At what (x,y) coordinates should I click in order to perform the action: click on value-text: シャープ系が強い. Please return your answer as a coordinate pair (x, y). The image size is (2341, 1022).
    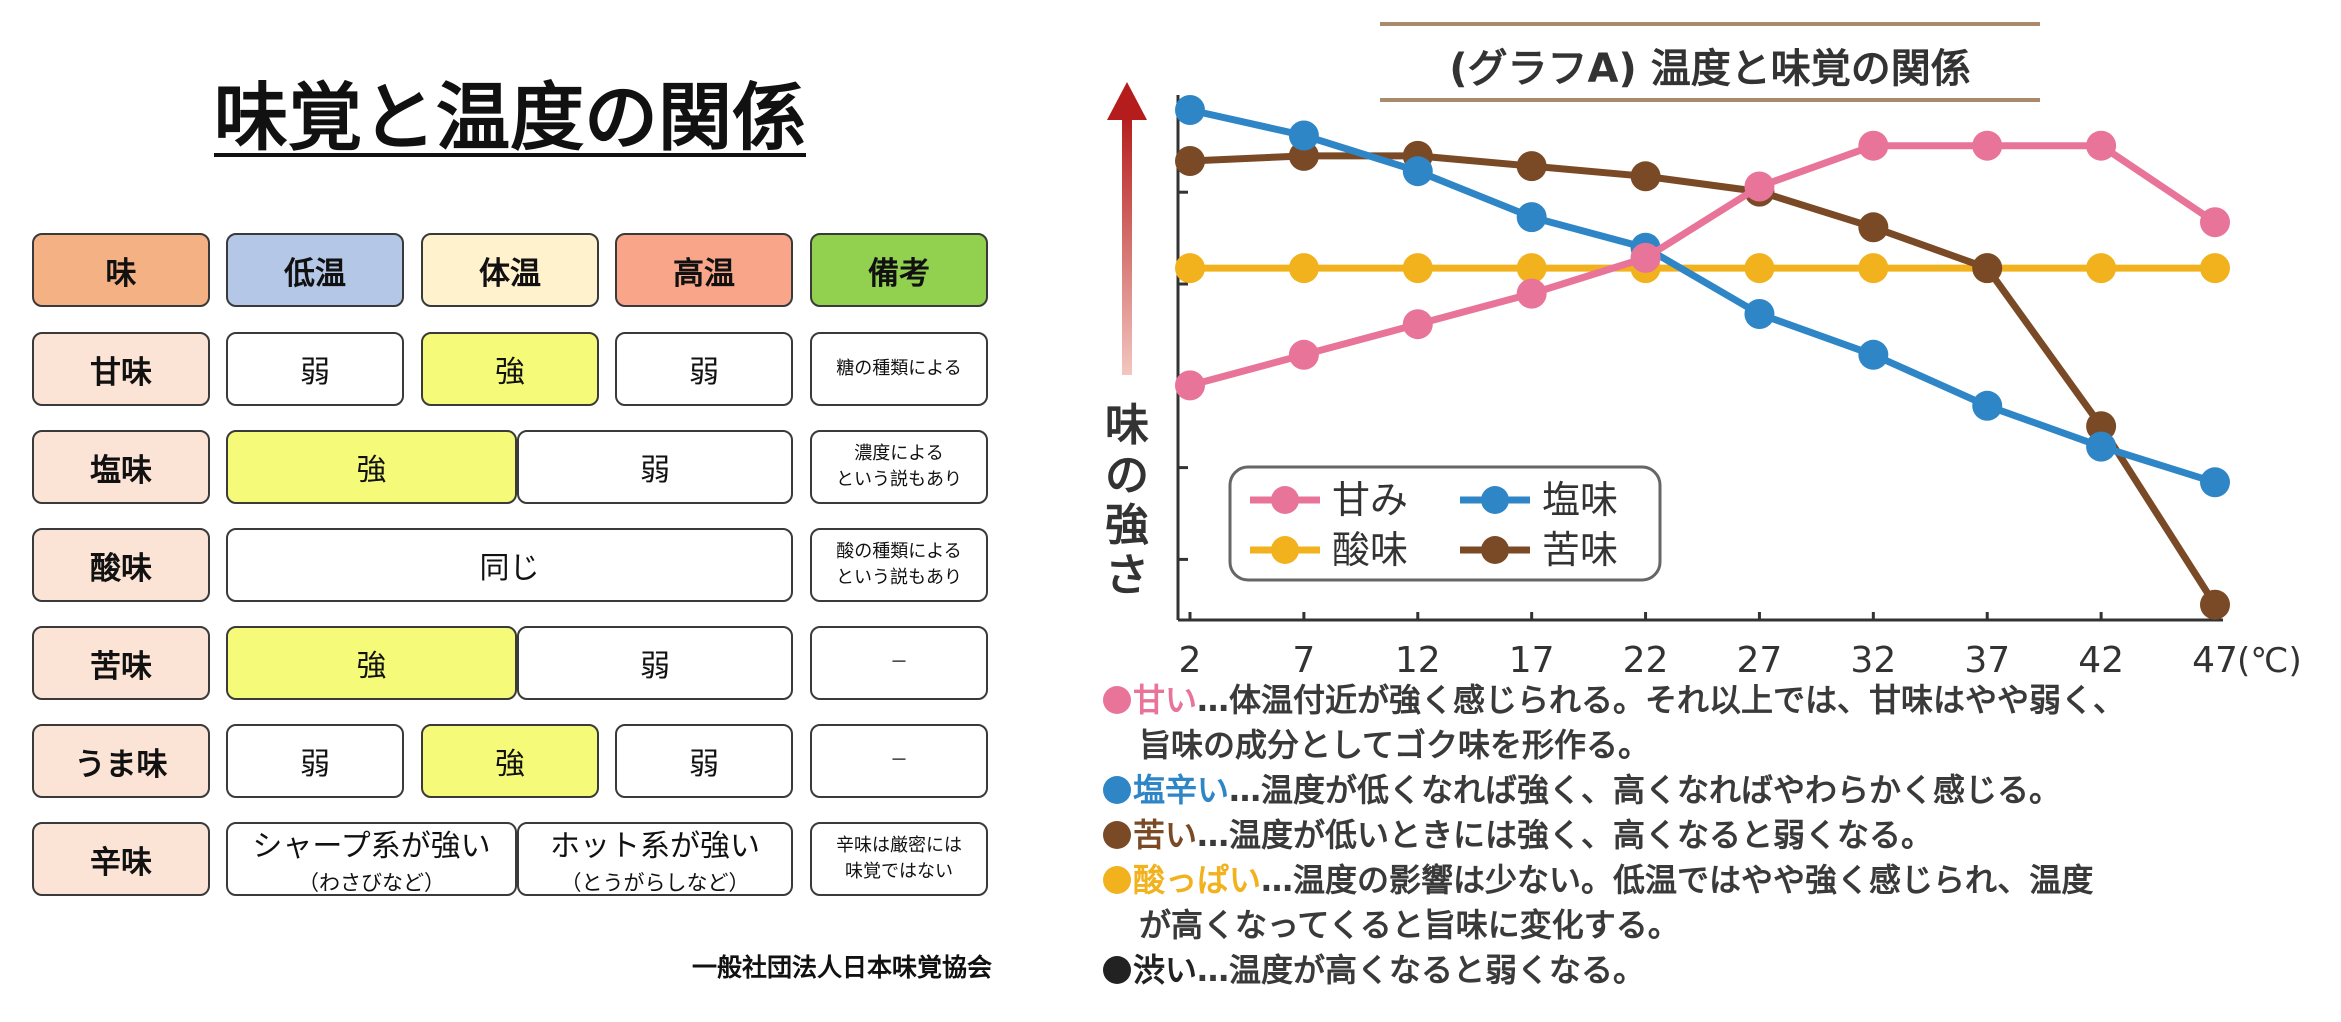
    Looking at the image, I should click on (371, 846).